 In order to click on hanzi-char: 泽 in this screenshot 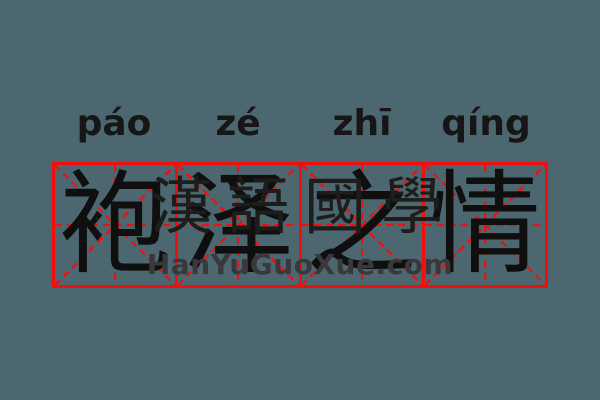, I will do `click(238, 225)`.